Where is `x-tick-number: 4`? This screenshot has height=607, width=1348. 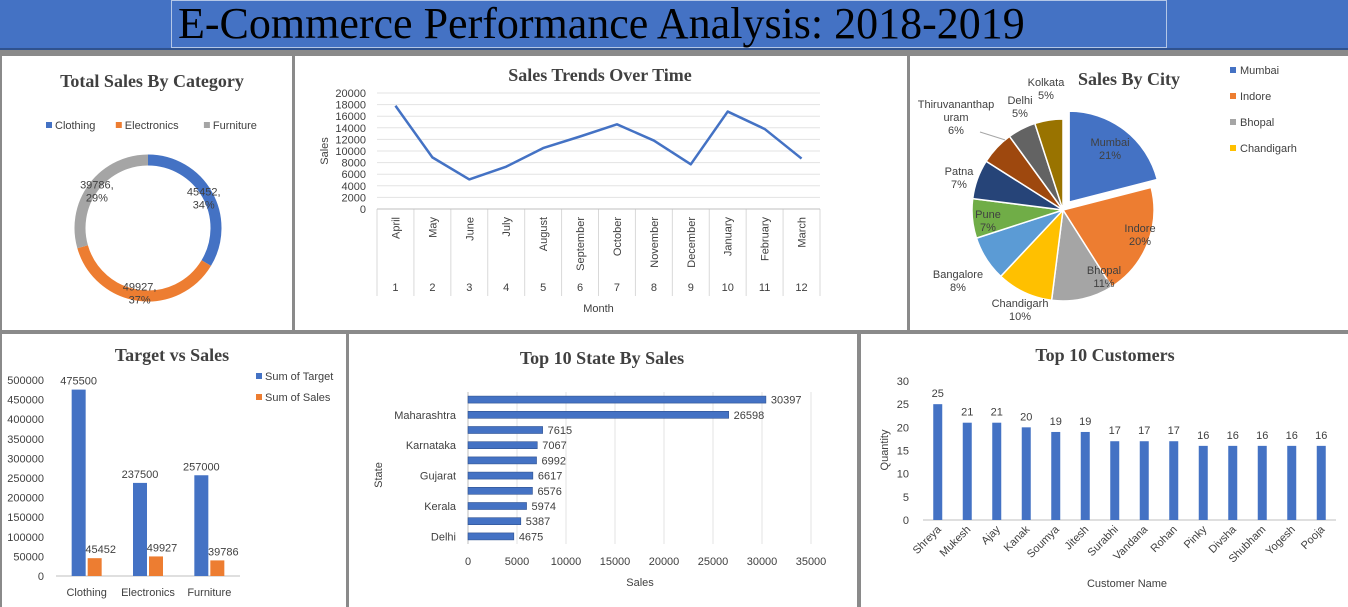 x-tick-number: 4 is located at coordinates (506, 288).